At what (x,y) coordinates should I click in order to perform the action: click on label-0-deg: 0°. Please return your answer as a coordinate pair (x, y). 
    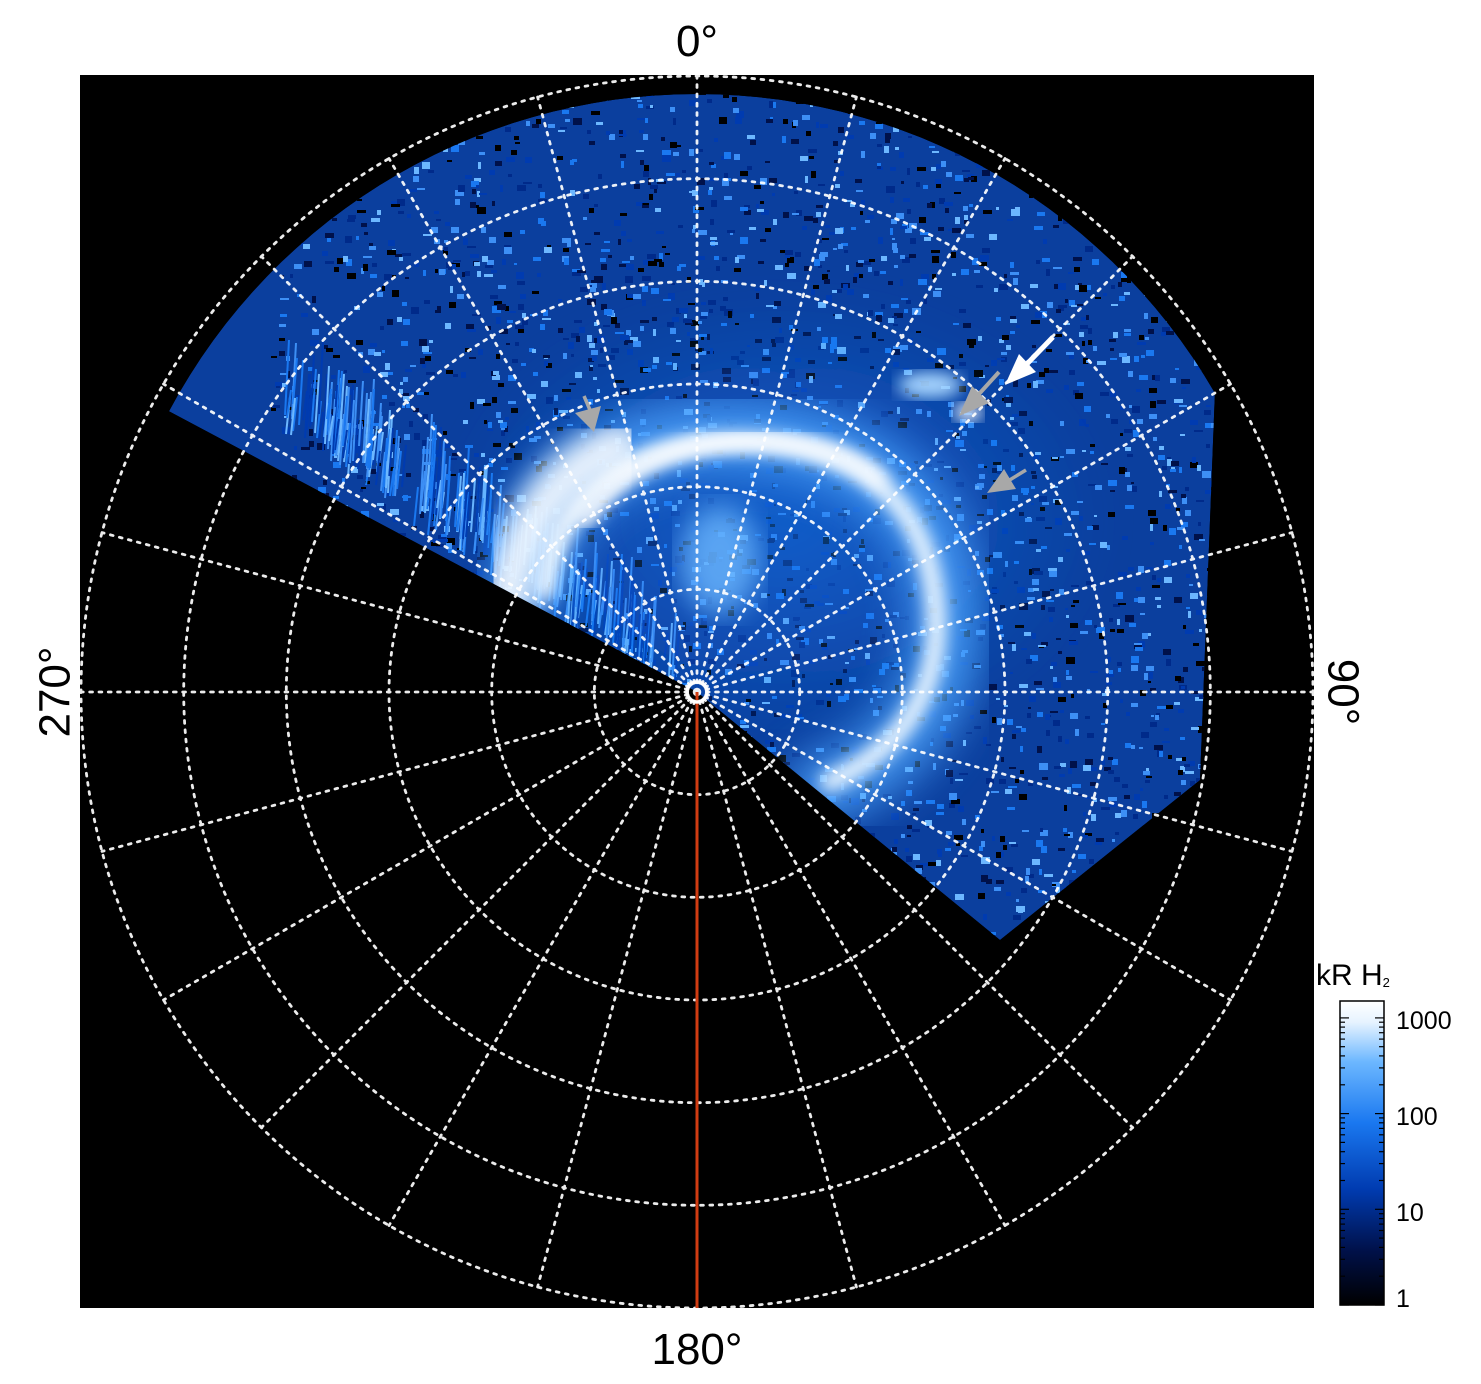
    Looking at the image, I should click on (697, 41).